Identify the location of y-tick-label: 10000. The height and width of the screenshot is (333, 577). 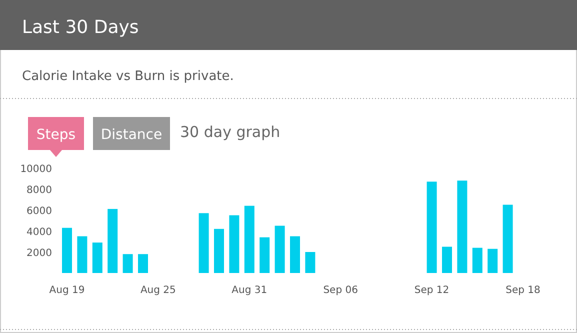
(36, 169).